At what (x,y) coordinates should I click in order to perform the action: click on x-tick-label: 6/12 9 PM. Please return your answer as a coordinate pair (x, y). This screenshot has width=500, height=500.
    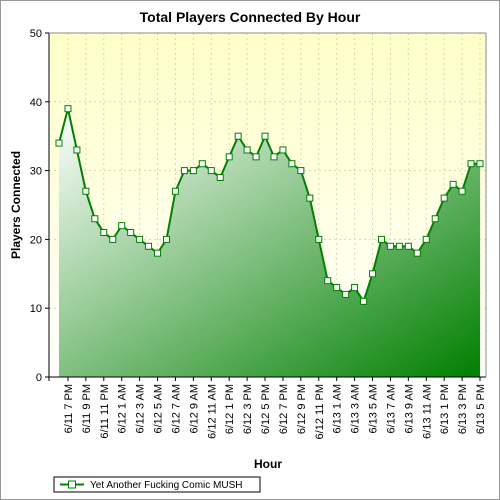
    Looking at the image, I should click on (302, 409).